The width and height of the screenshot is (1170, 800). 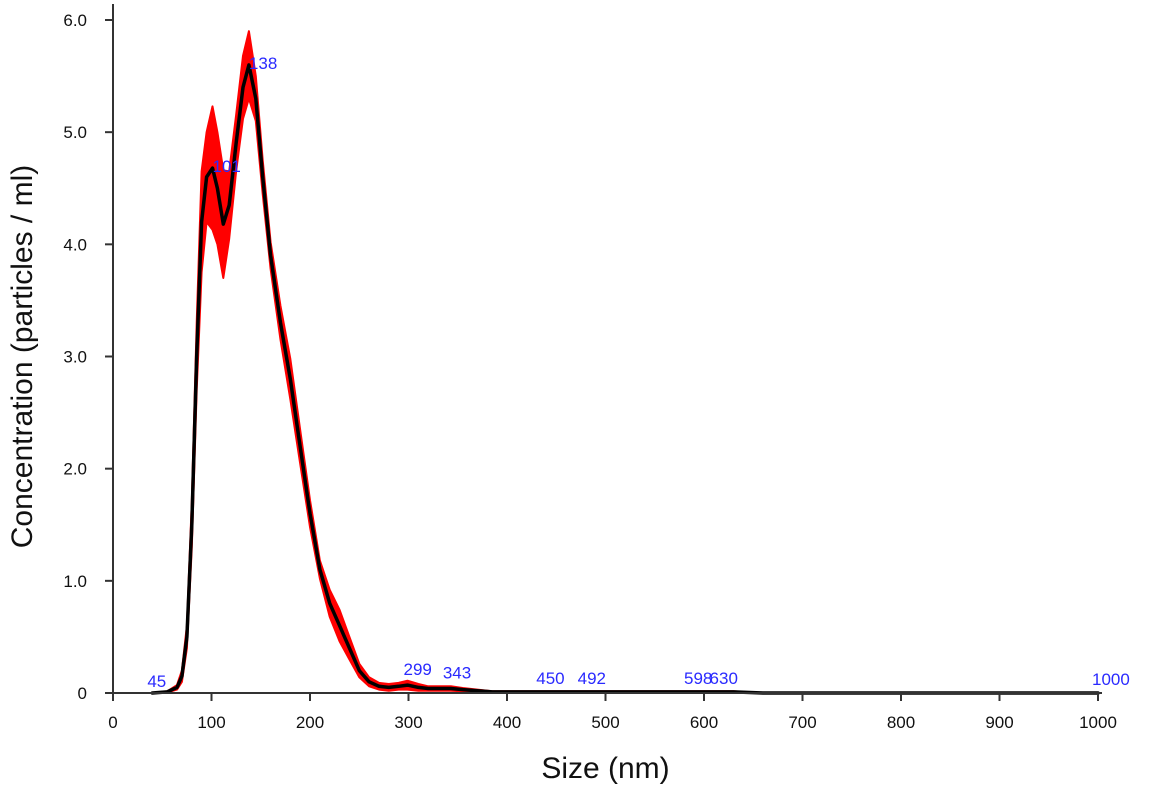 I want to click on x-tick-label: 900, so click(x=999, y=722).